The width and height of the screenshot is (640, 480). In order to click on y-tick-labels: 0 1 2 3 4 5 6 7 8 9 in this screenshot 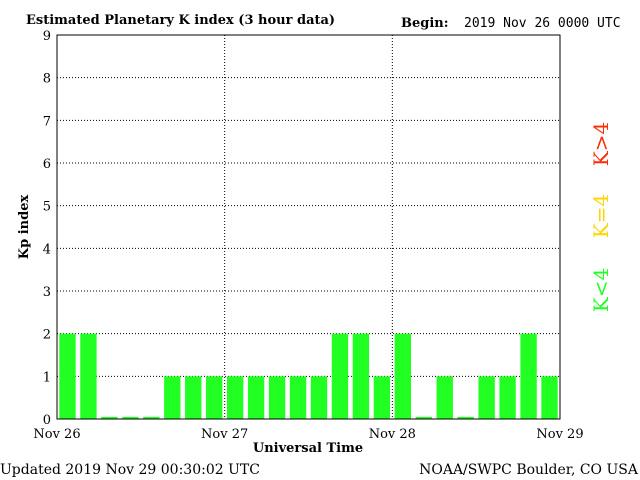, I will do `click(47, 228)`.